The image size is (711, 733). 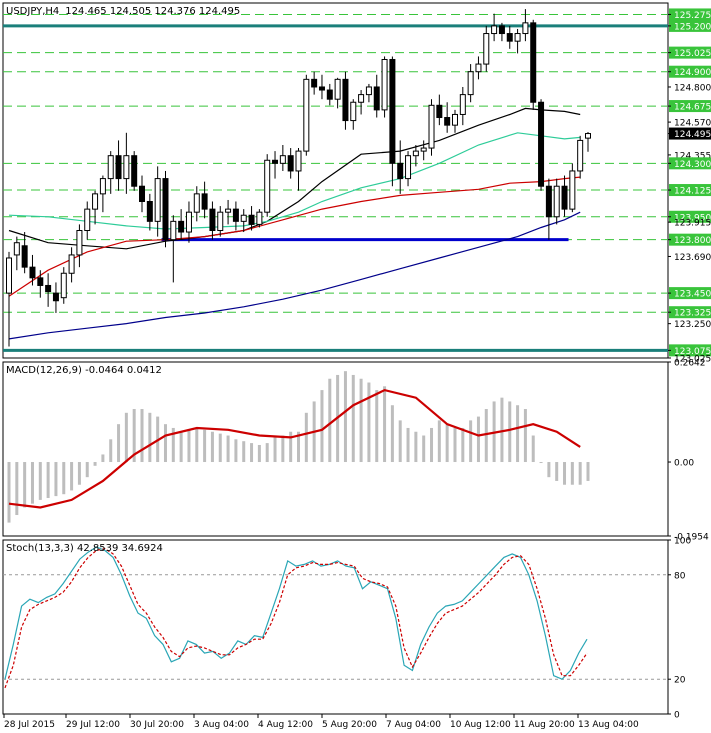 I want to click on macd-tick-label: 0.00, so click(x=684, y=464).